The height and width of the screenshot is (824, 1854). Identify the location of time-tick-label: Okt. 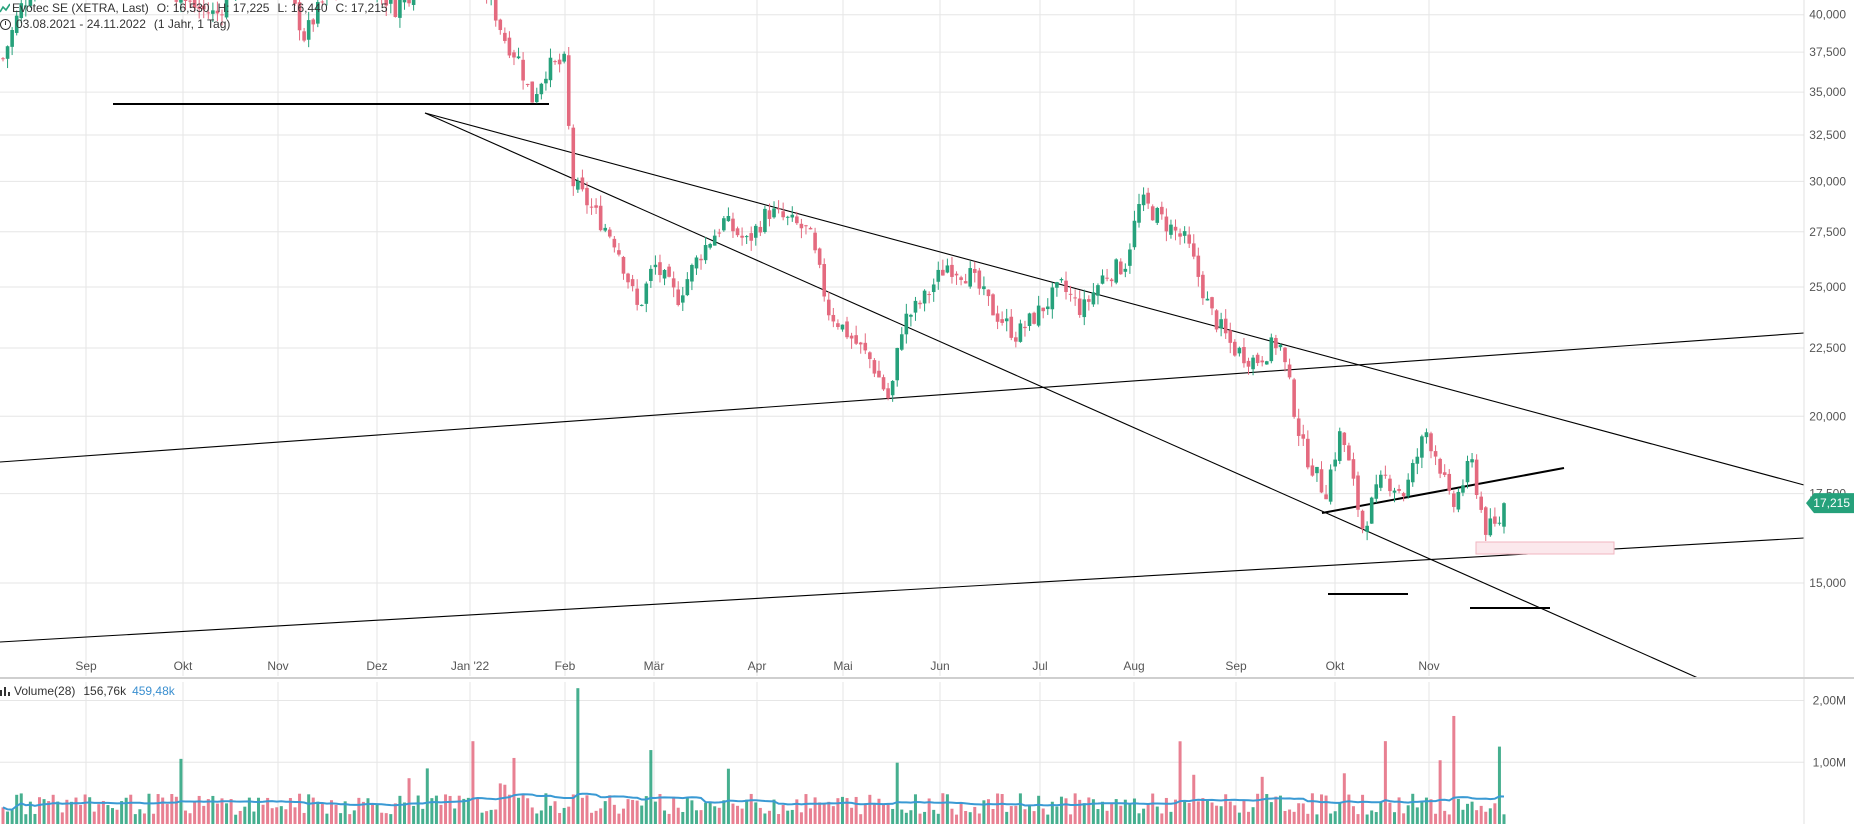
(183, 666).